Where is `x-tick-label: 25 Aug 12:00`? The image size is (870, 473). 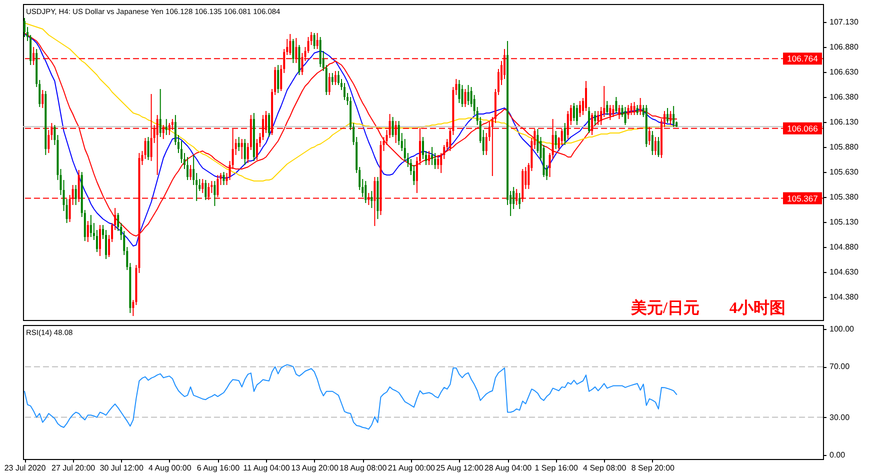
x-tick-label: 25 Aug 12:00 is located at coordinates (460, 468).